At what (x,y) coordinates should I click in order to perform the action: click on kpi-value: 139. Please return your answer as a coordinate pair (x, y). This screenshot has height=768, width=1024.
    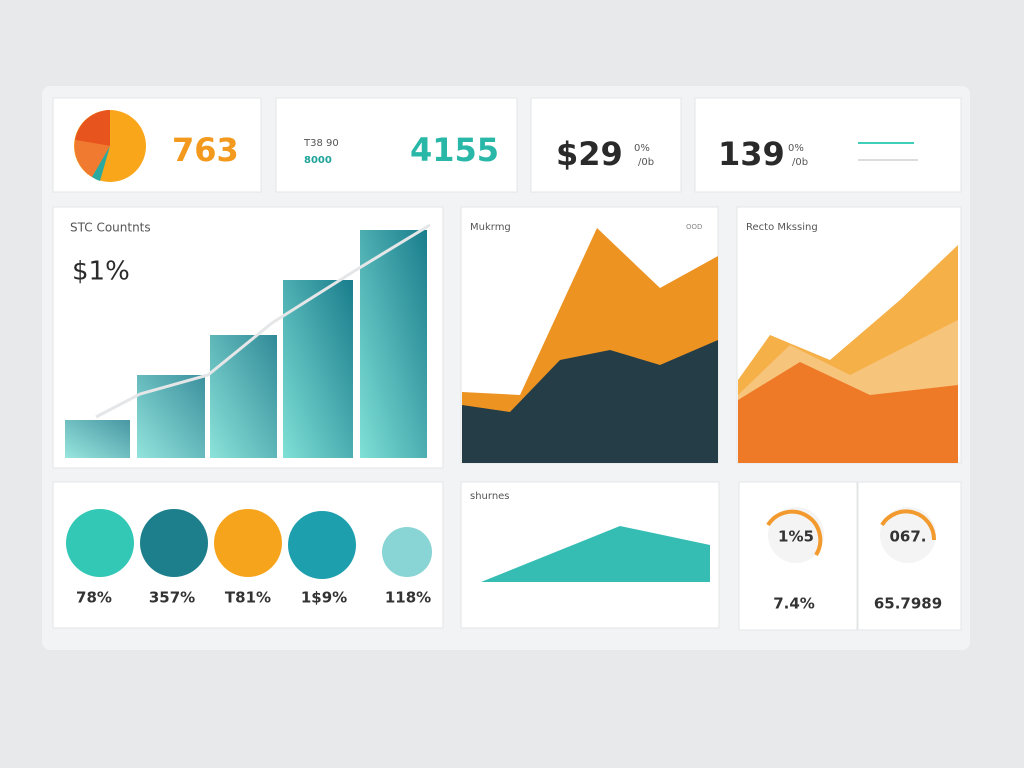
    Looking at the image, I should click on (751, 154).